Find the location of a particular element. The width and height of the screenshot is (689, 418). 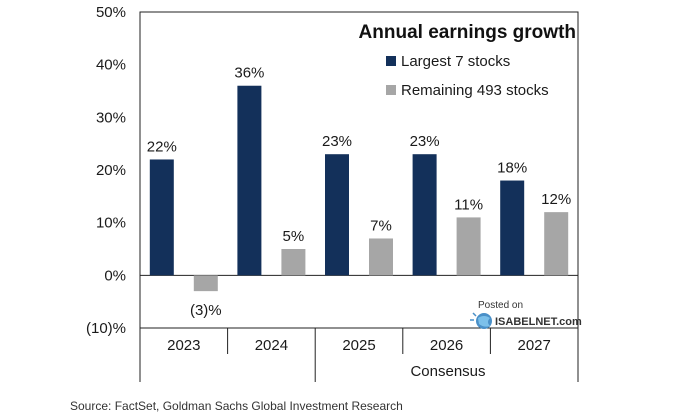

y-axis: 50% 40% 30% 20% 10% 0% (10)% is located at coordinates (106, 170).